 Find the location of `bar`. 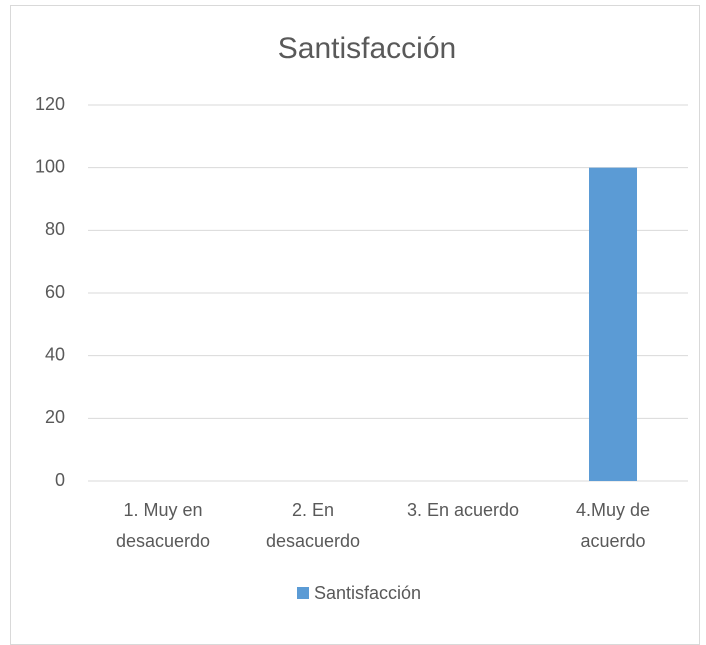

bar is located at coordinates (613, 324).